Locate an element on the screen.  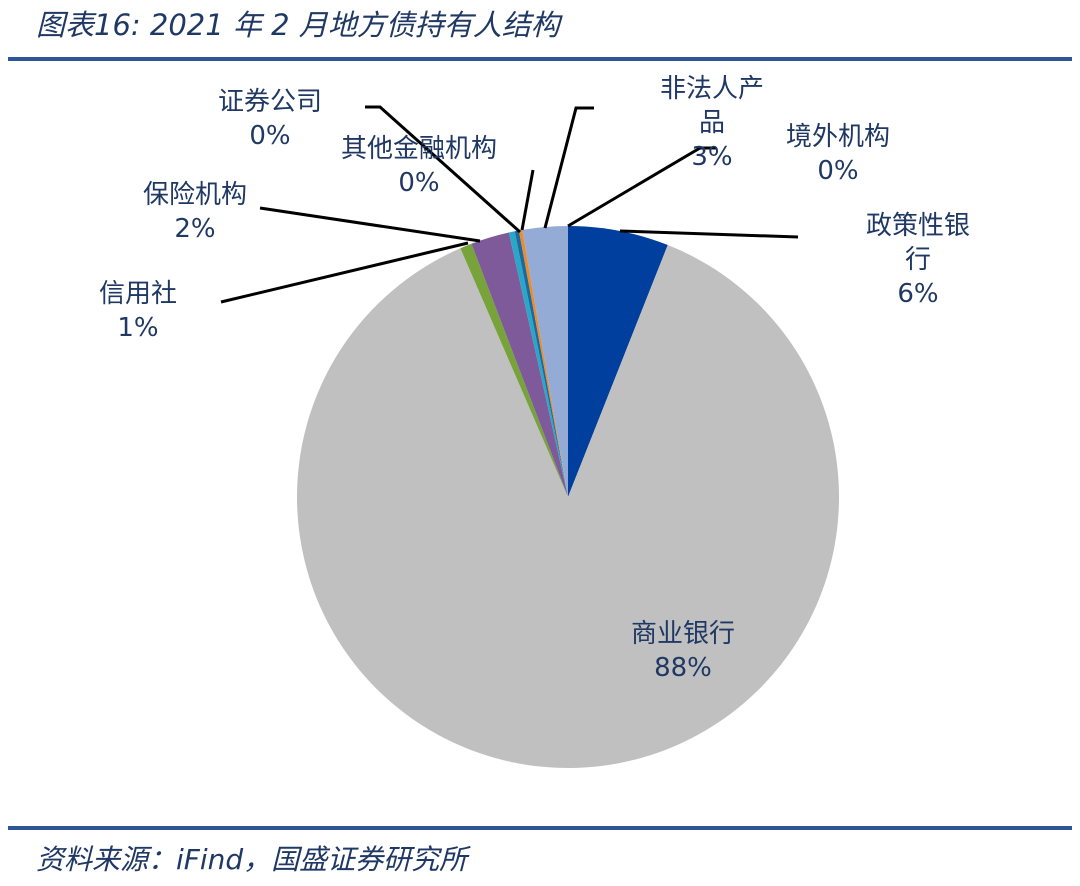
slice-label: 商业银行 is located at coordinates (683, 634).